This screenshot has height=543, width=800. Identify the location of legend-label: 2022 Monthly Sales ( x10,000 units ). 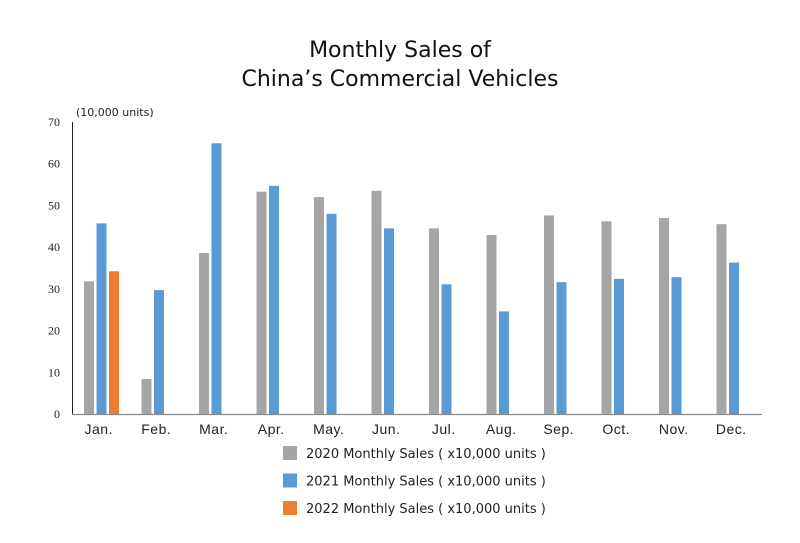
(426, 509).